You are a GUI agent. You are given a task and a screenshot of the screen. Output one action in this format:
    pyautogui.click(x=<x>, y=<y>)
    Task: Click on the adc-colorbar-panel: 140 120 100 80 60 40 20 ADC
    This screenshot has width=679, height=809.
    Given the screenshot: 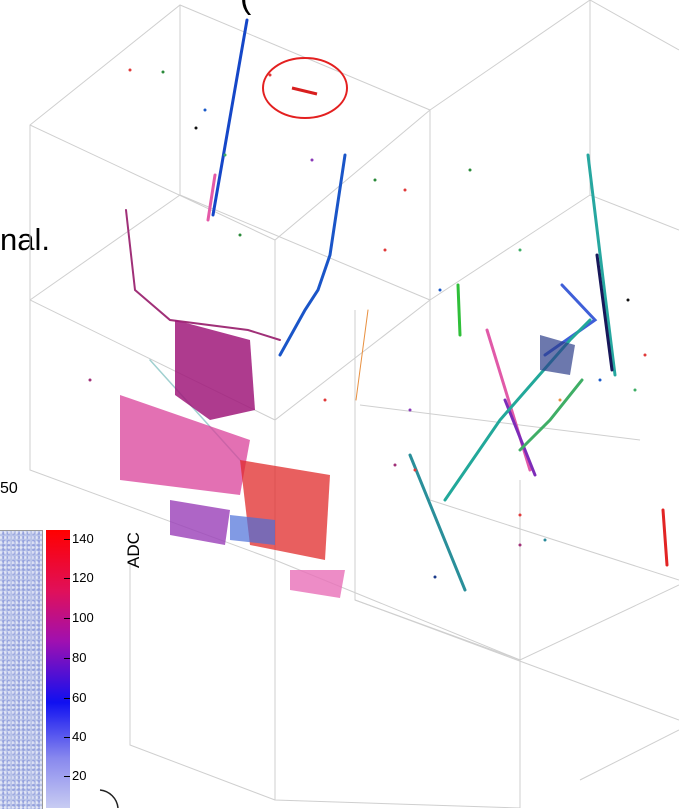 What is the action you would take?
    pyautogui.click(x=75, y=654)
    